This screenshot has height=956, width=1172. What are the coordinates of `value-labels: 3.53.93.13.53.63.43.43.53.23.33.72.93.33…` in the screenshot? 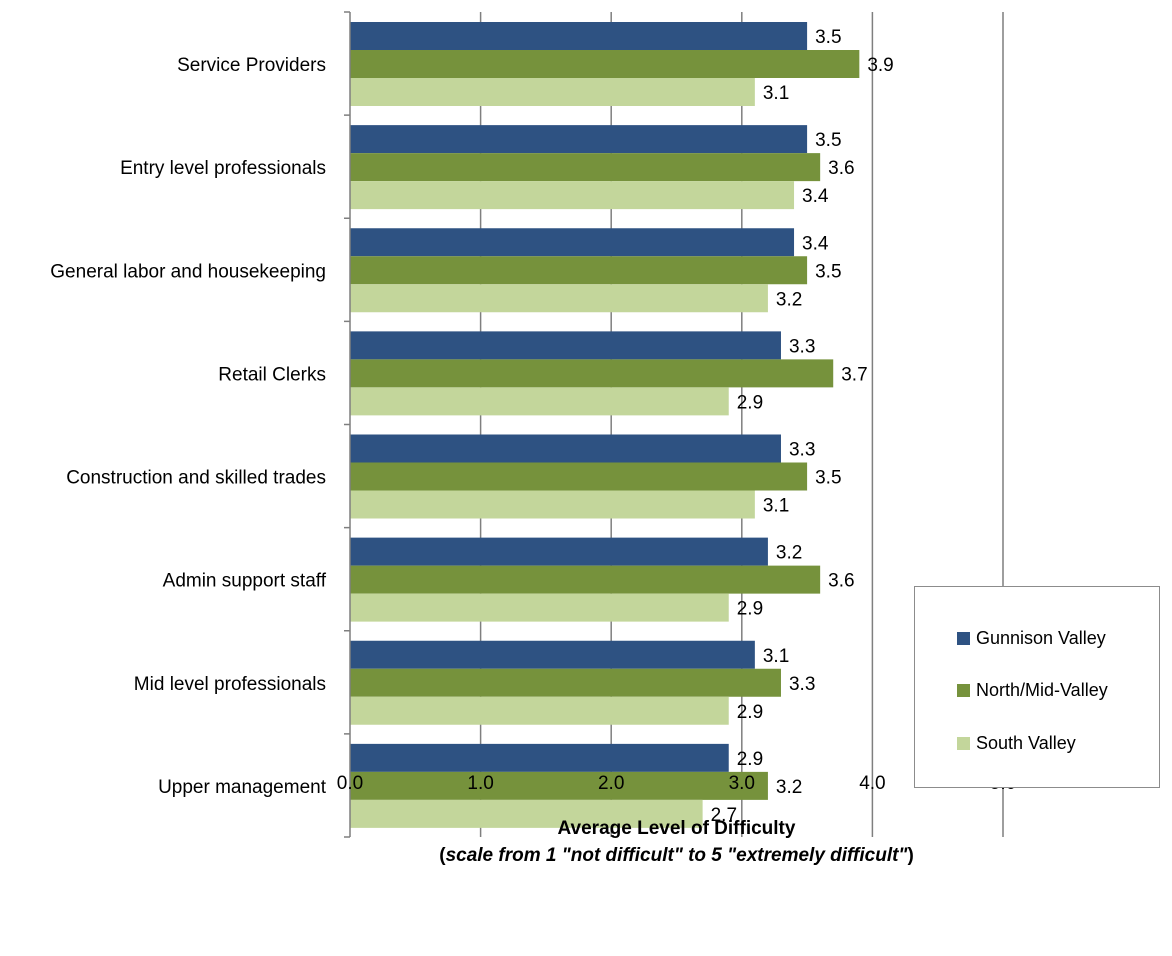 It's located at (802, 426).